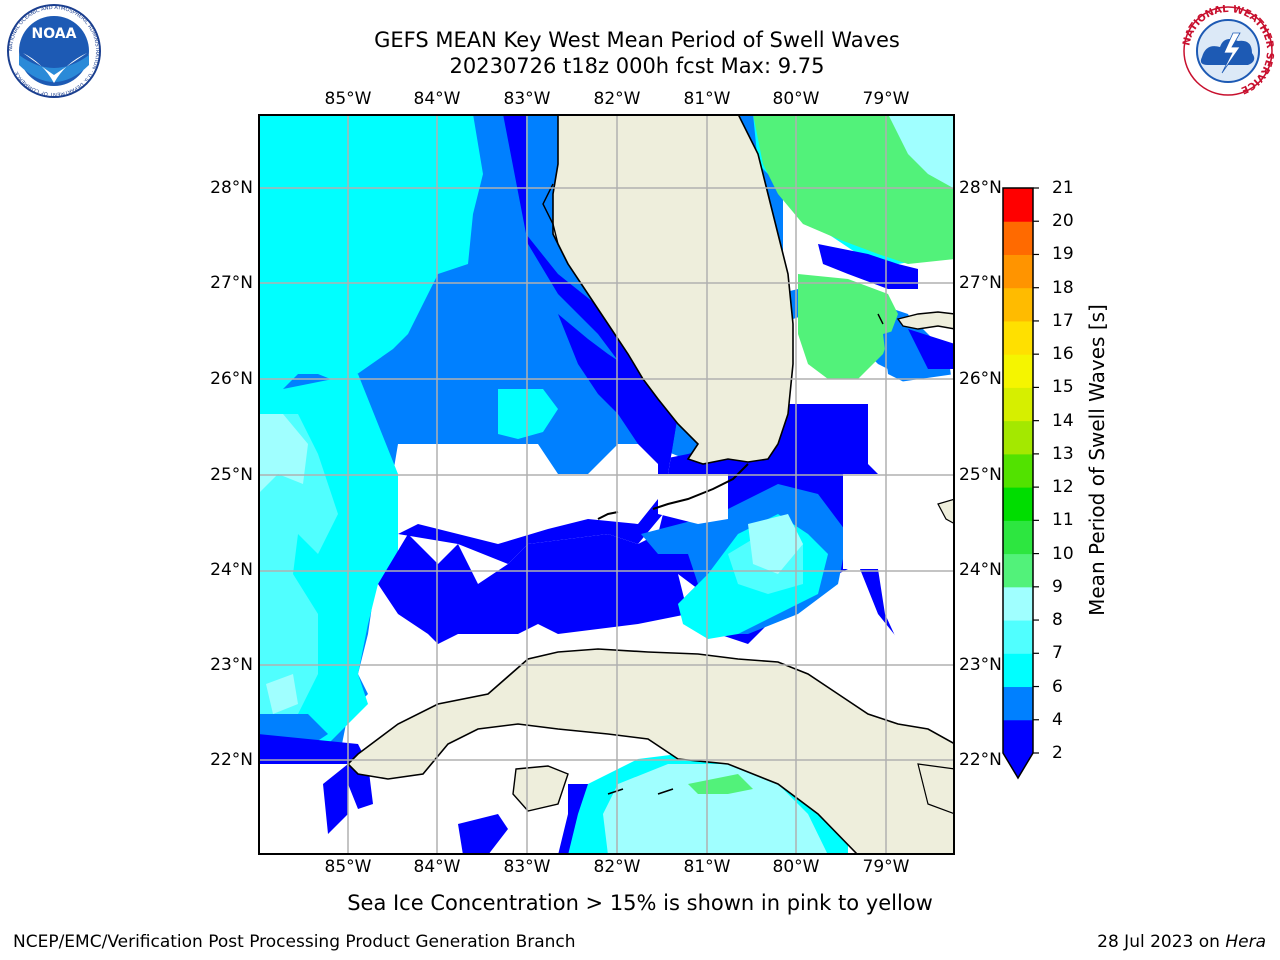  What do you see at coordinates (483, 834) in the screenshot?
I see `contour-2-4-sw2` at bounding box center [483, 834].